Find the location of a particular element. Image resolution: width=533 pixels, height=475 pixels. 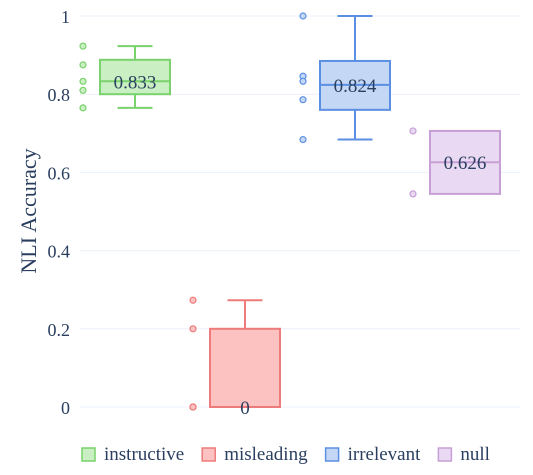

y-tick-label: 1 is located at coordinates (65, 17).